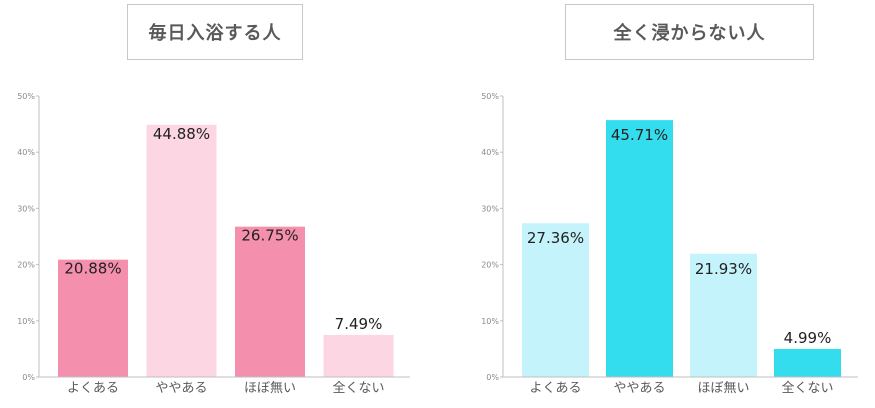 Image resolution: width=875 pixels, height=408 pixels. Describe the element at coordinates (181, 134) in the screenshot. I see `data-label: 44.88%` at that location.